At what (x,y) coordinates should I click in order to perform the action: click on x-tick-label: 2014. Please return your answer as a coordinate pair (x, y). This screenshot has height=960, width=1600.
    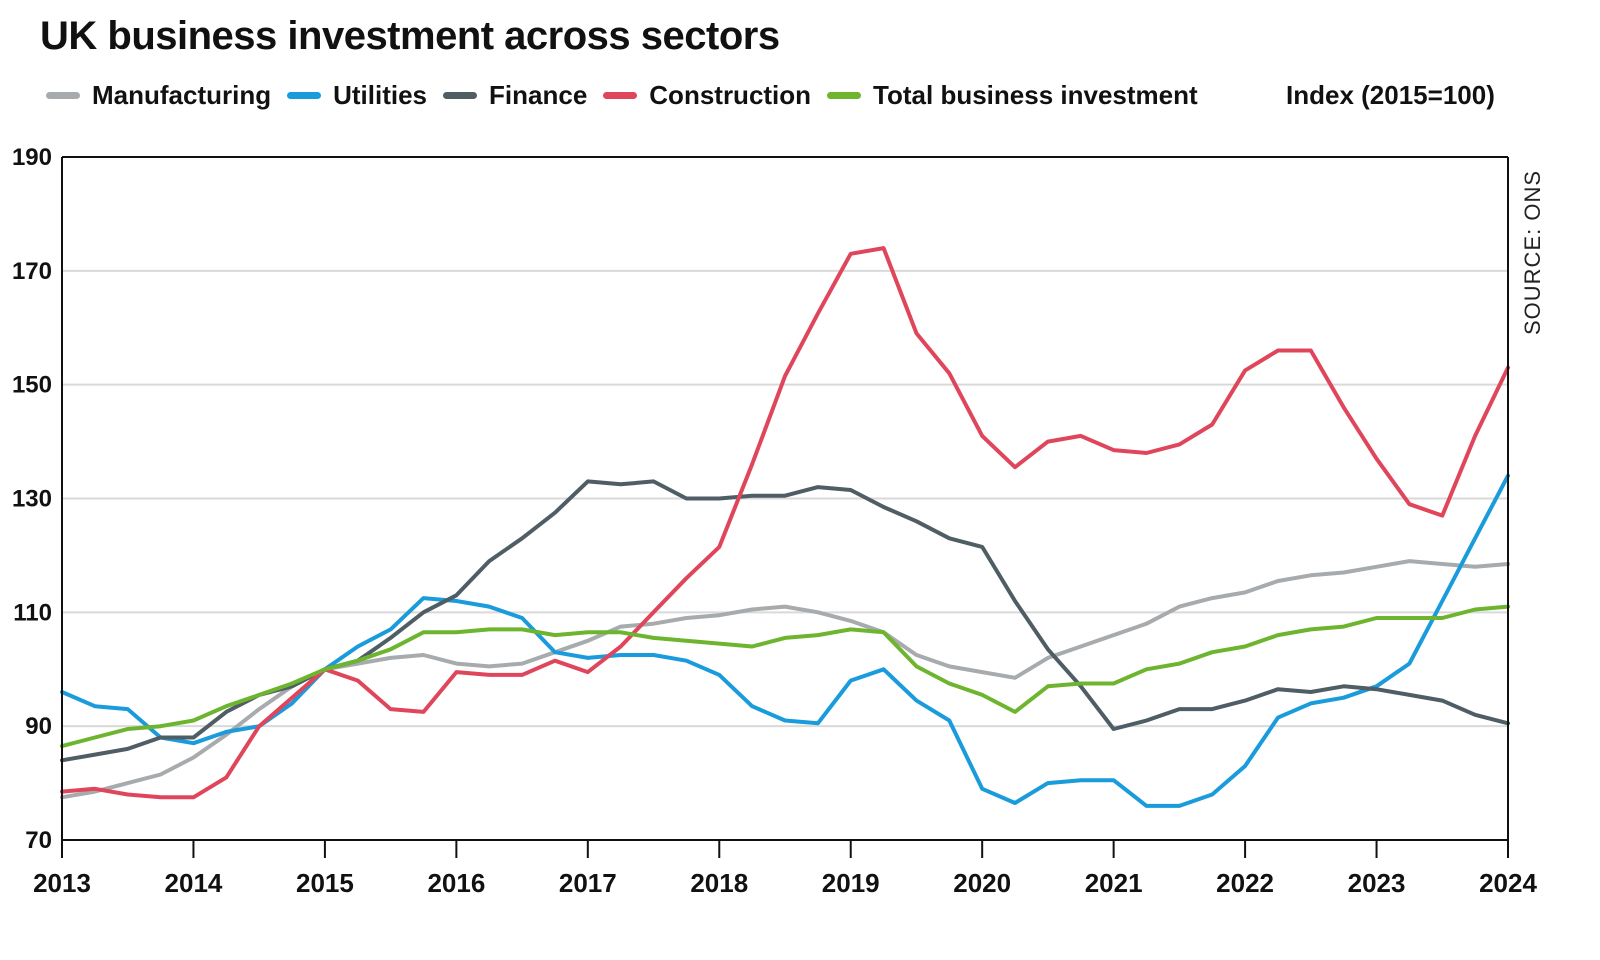
    Looking at the image, I should click on (194, 883).